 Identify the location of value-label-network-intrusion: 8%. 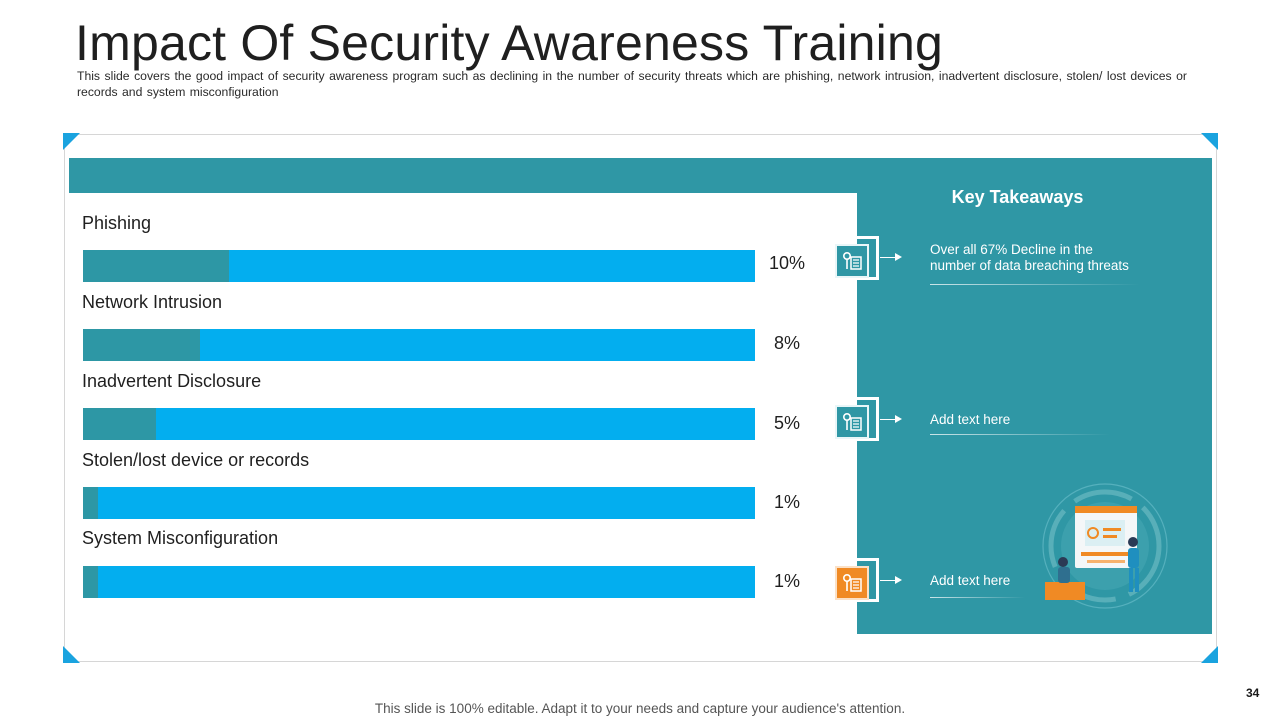
(786, 343).